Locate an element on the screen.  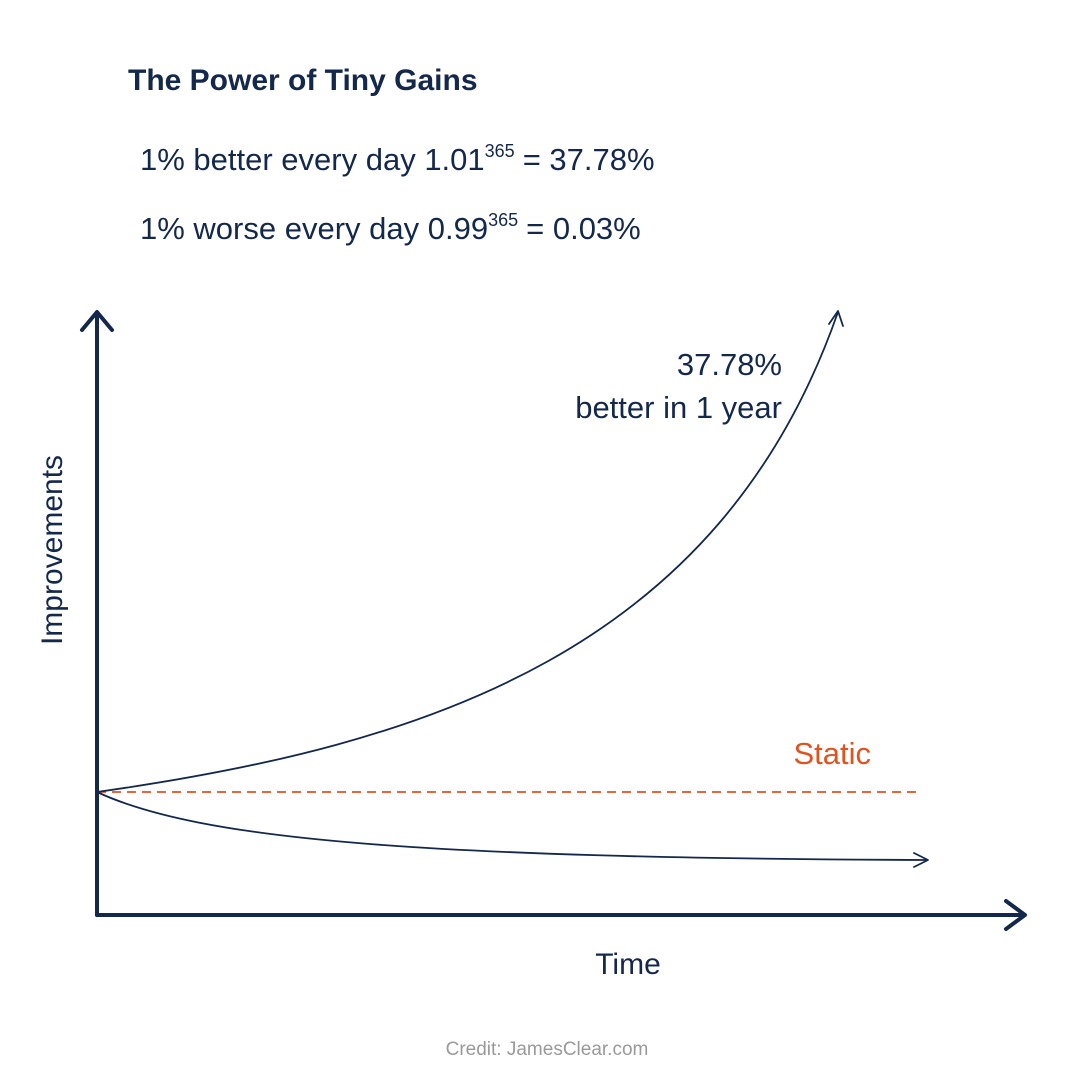
y-axis is located at coordinates (97, 613).